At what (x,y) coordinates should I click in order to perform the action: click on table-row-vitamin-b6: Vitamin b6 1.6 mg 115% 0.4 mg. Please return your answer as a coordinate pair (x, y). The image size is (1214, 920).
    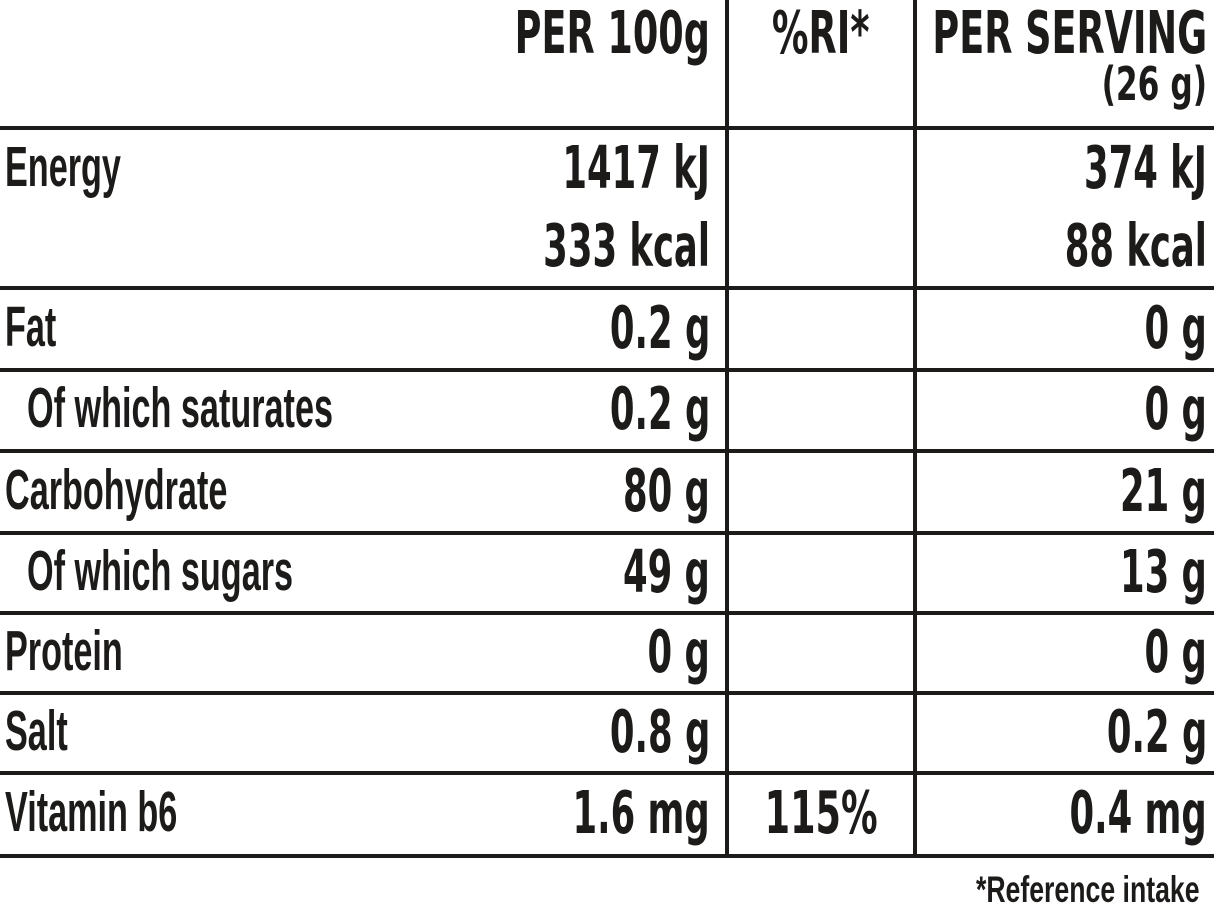
    Looking at the image, I should click on (607, 816).